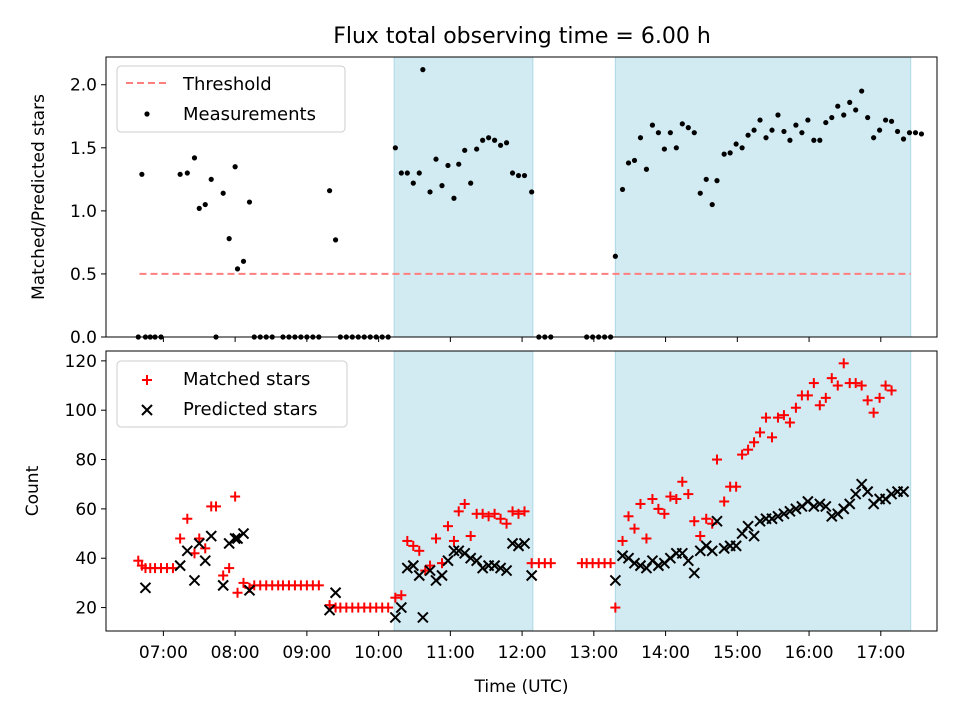 The height and width of the screenshot is (720, 960). I want to click on ratio-y-tick-label: 0.0, so click(83, 338).